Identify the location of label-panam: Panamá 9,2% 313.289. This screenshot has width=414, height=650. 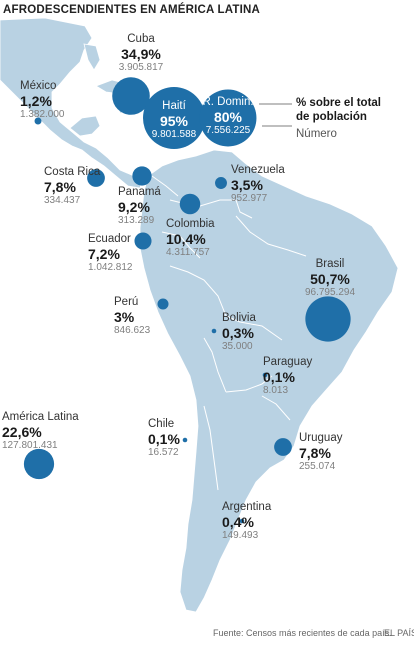
(139, 206).